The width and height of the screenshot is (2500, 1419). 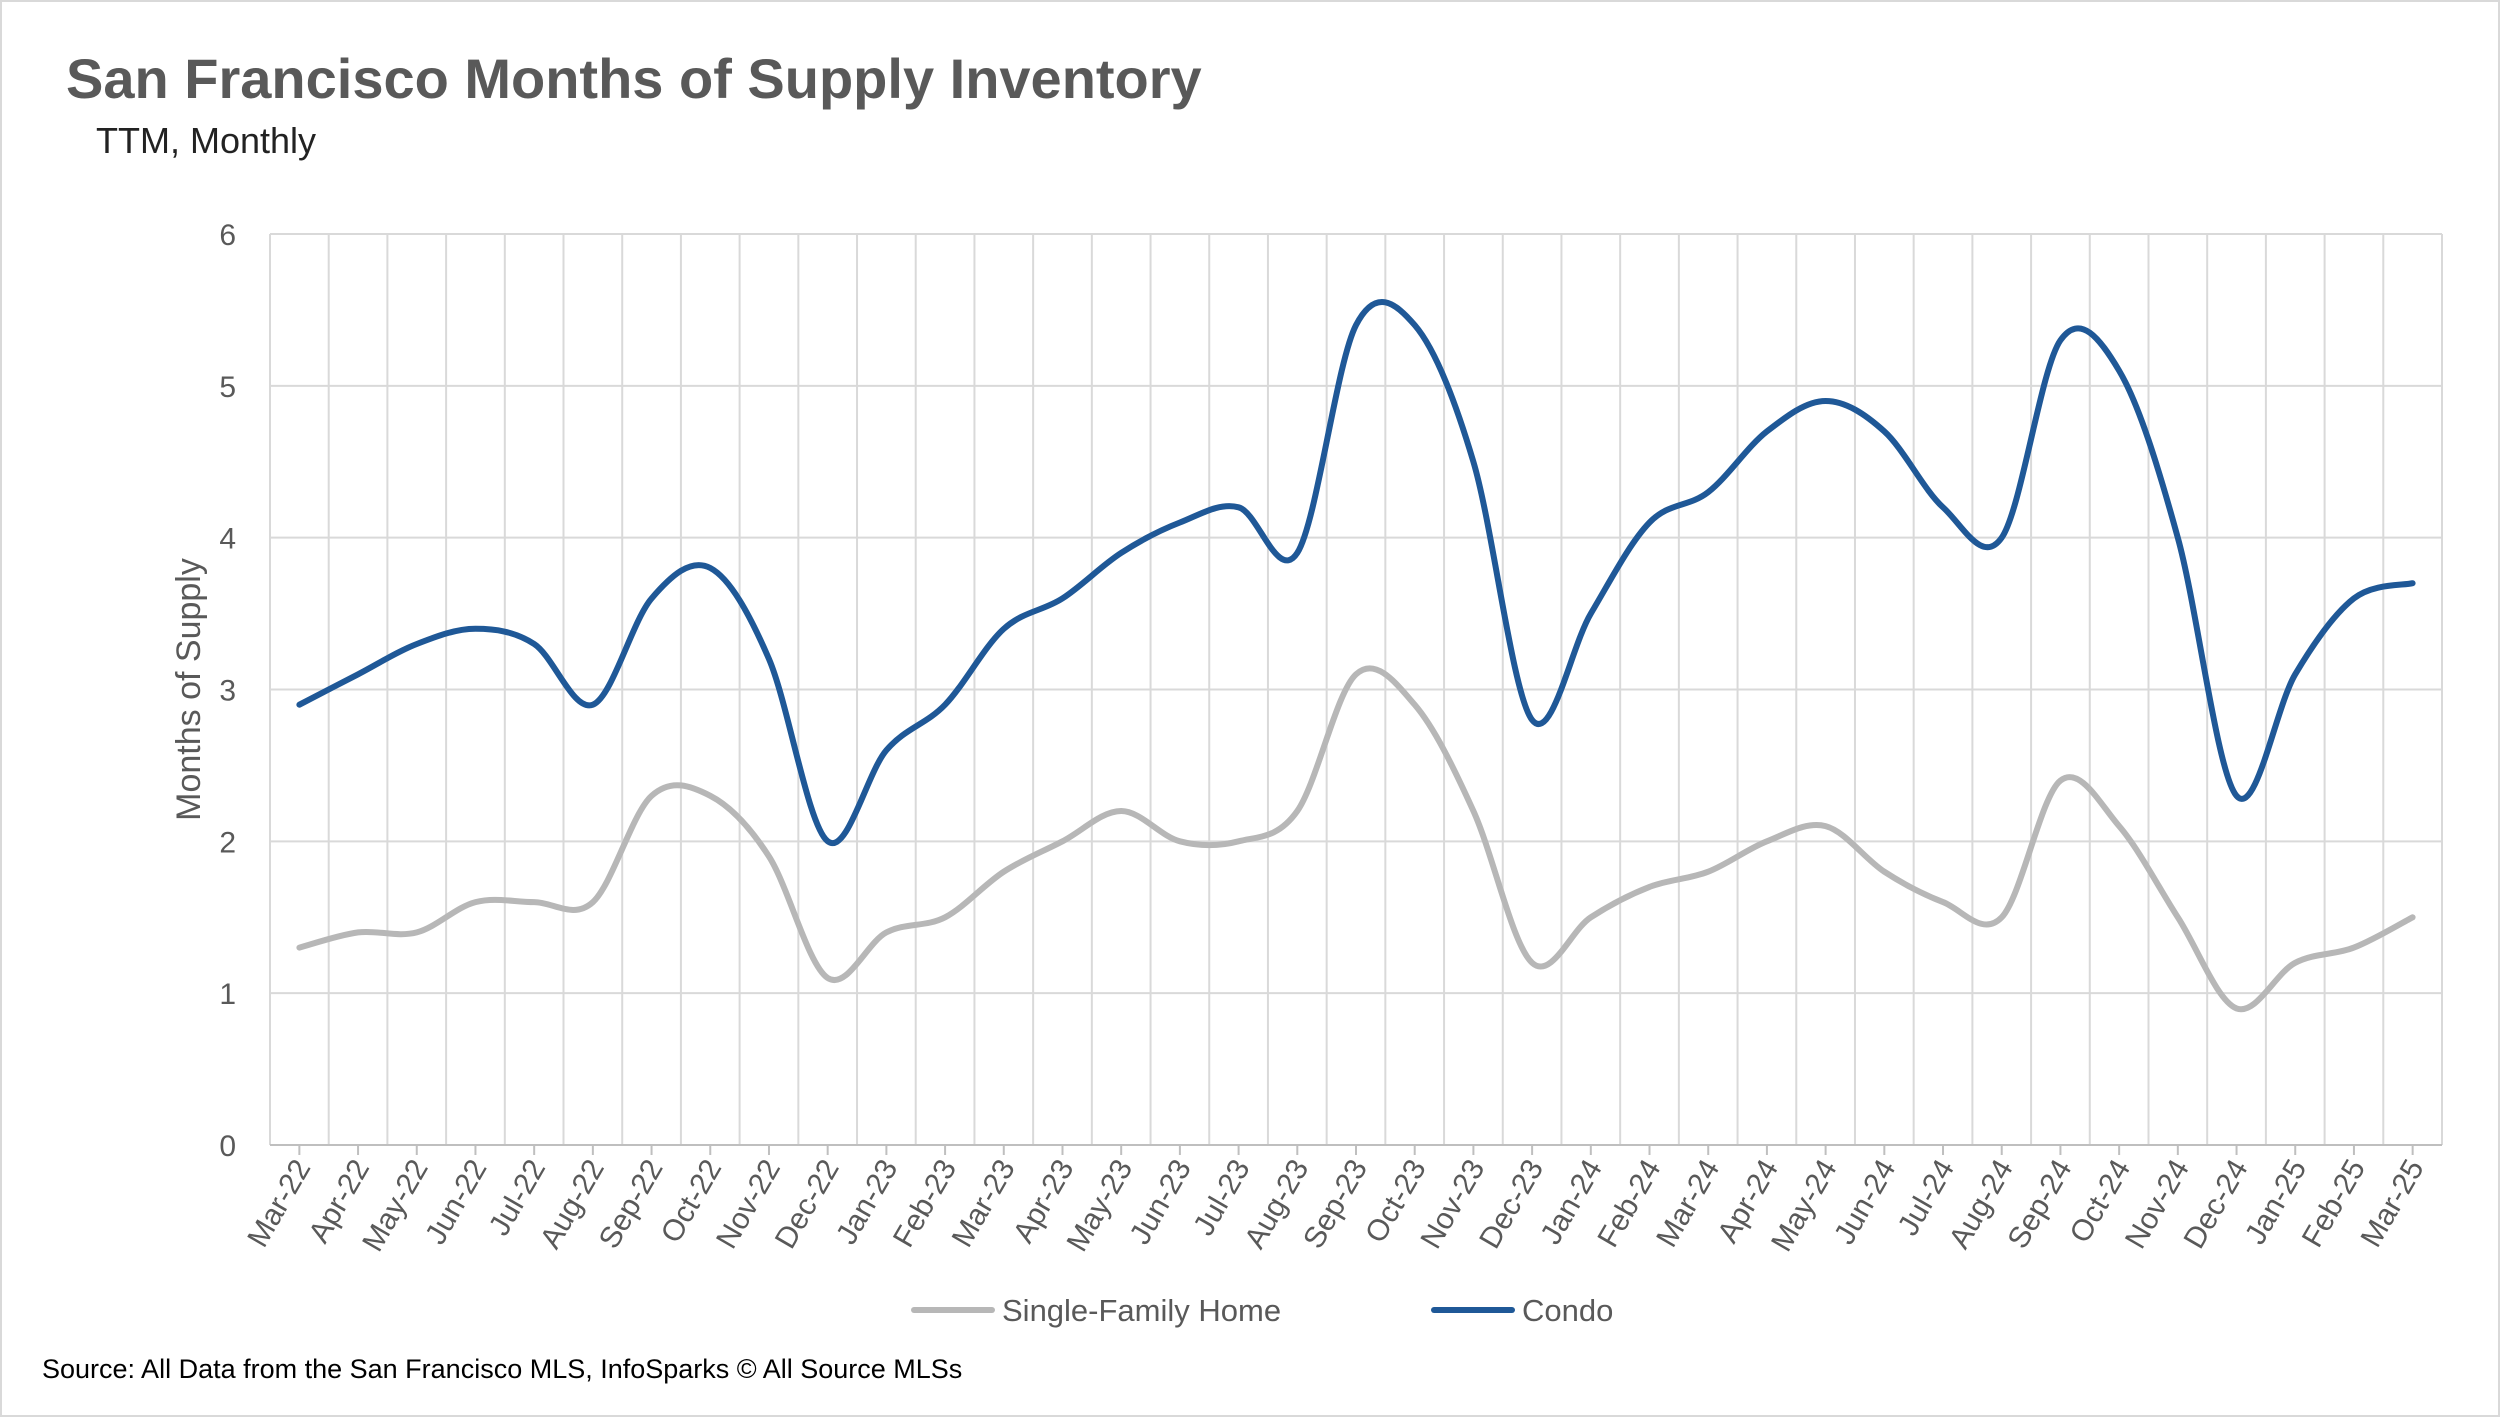 I want to click on y-tick-label: 1, so click(x=227, y=994).